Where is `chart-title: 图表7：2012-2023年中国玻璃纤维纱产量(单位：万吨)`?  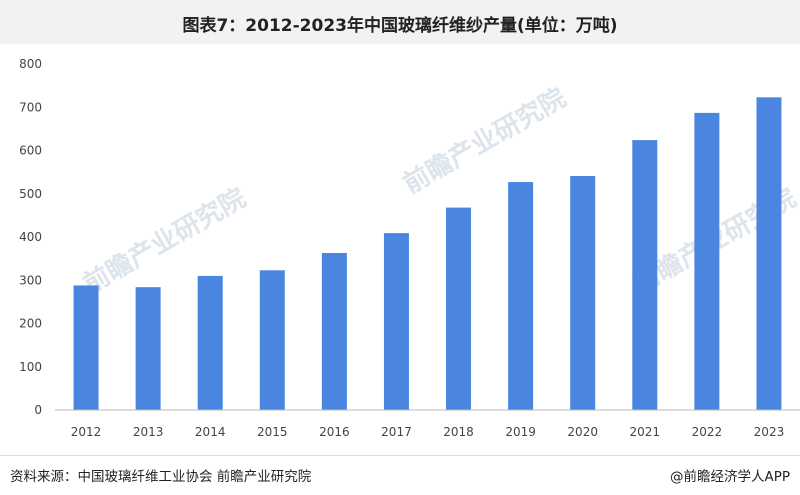 chart-title: 图表7：2012-2023年中国玻璃纤维纱产量(单位：万吨) is located at coordinates (400, 26).